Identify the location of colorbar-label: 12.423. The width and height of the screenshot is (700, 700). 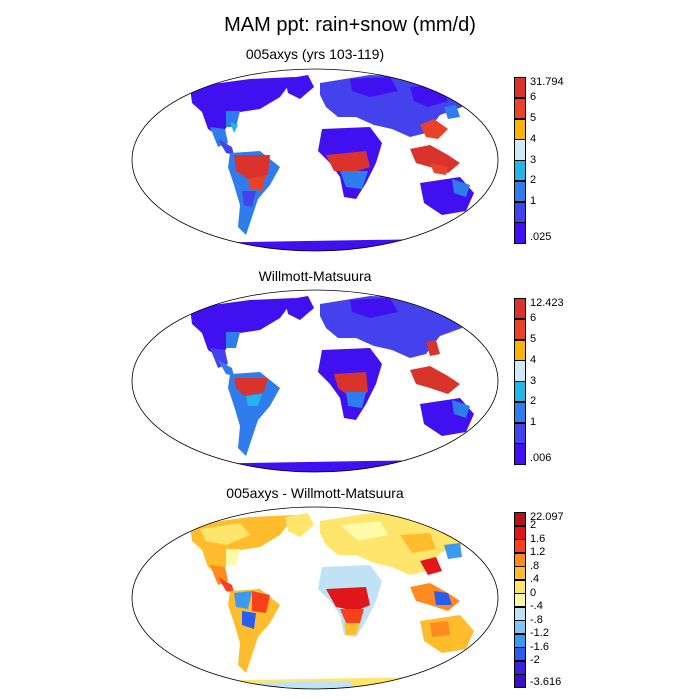
(547, 303).